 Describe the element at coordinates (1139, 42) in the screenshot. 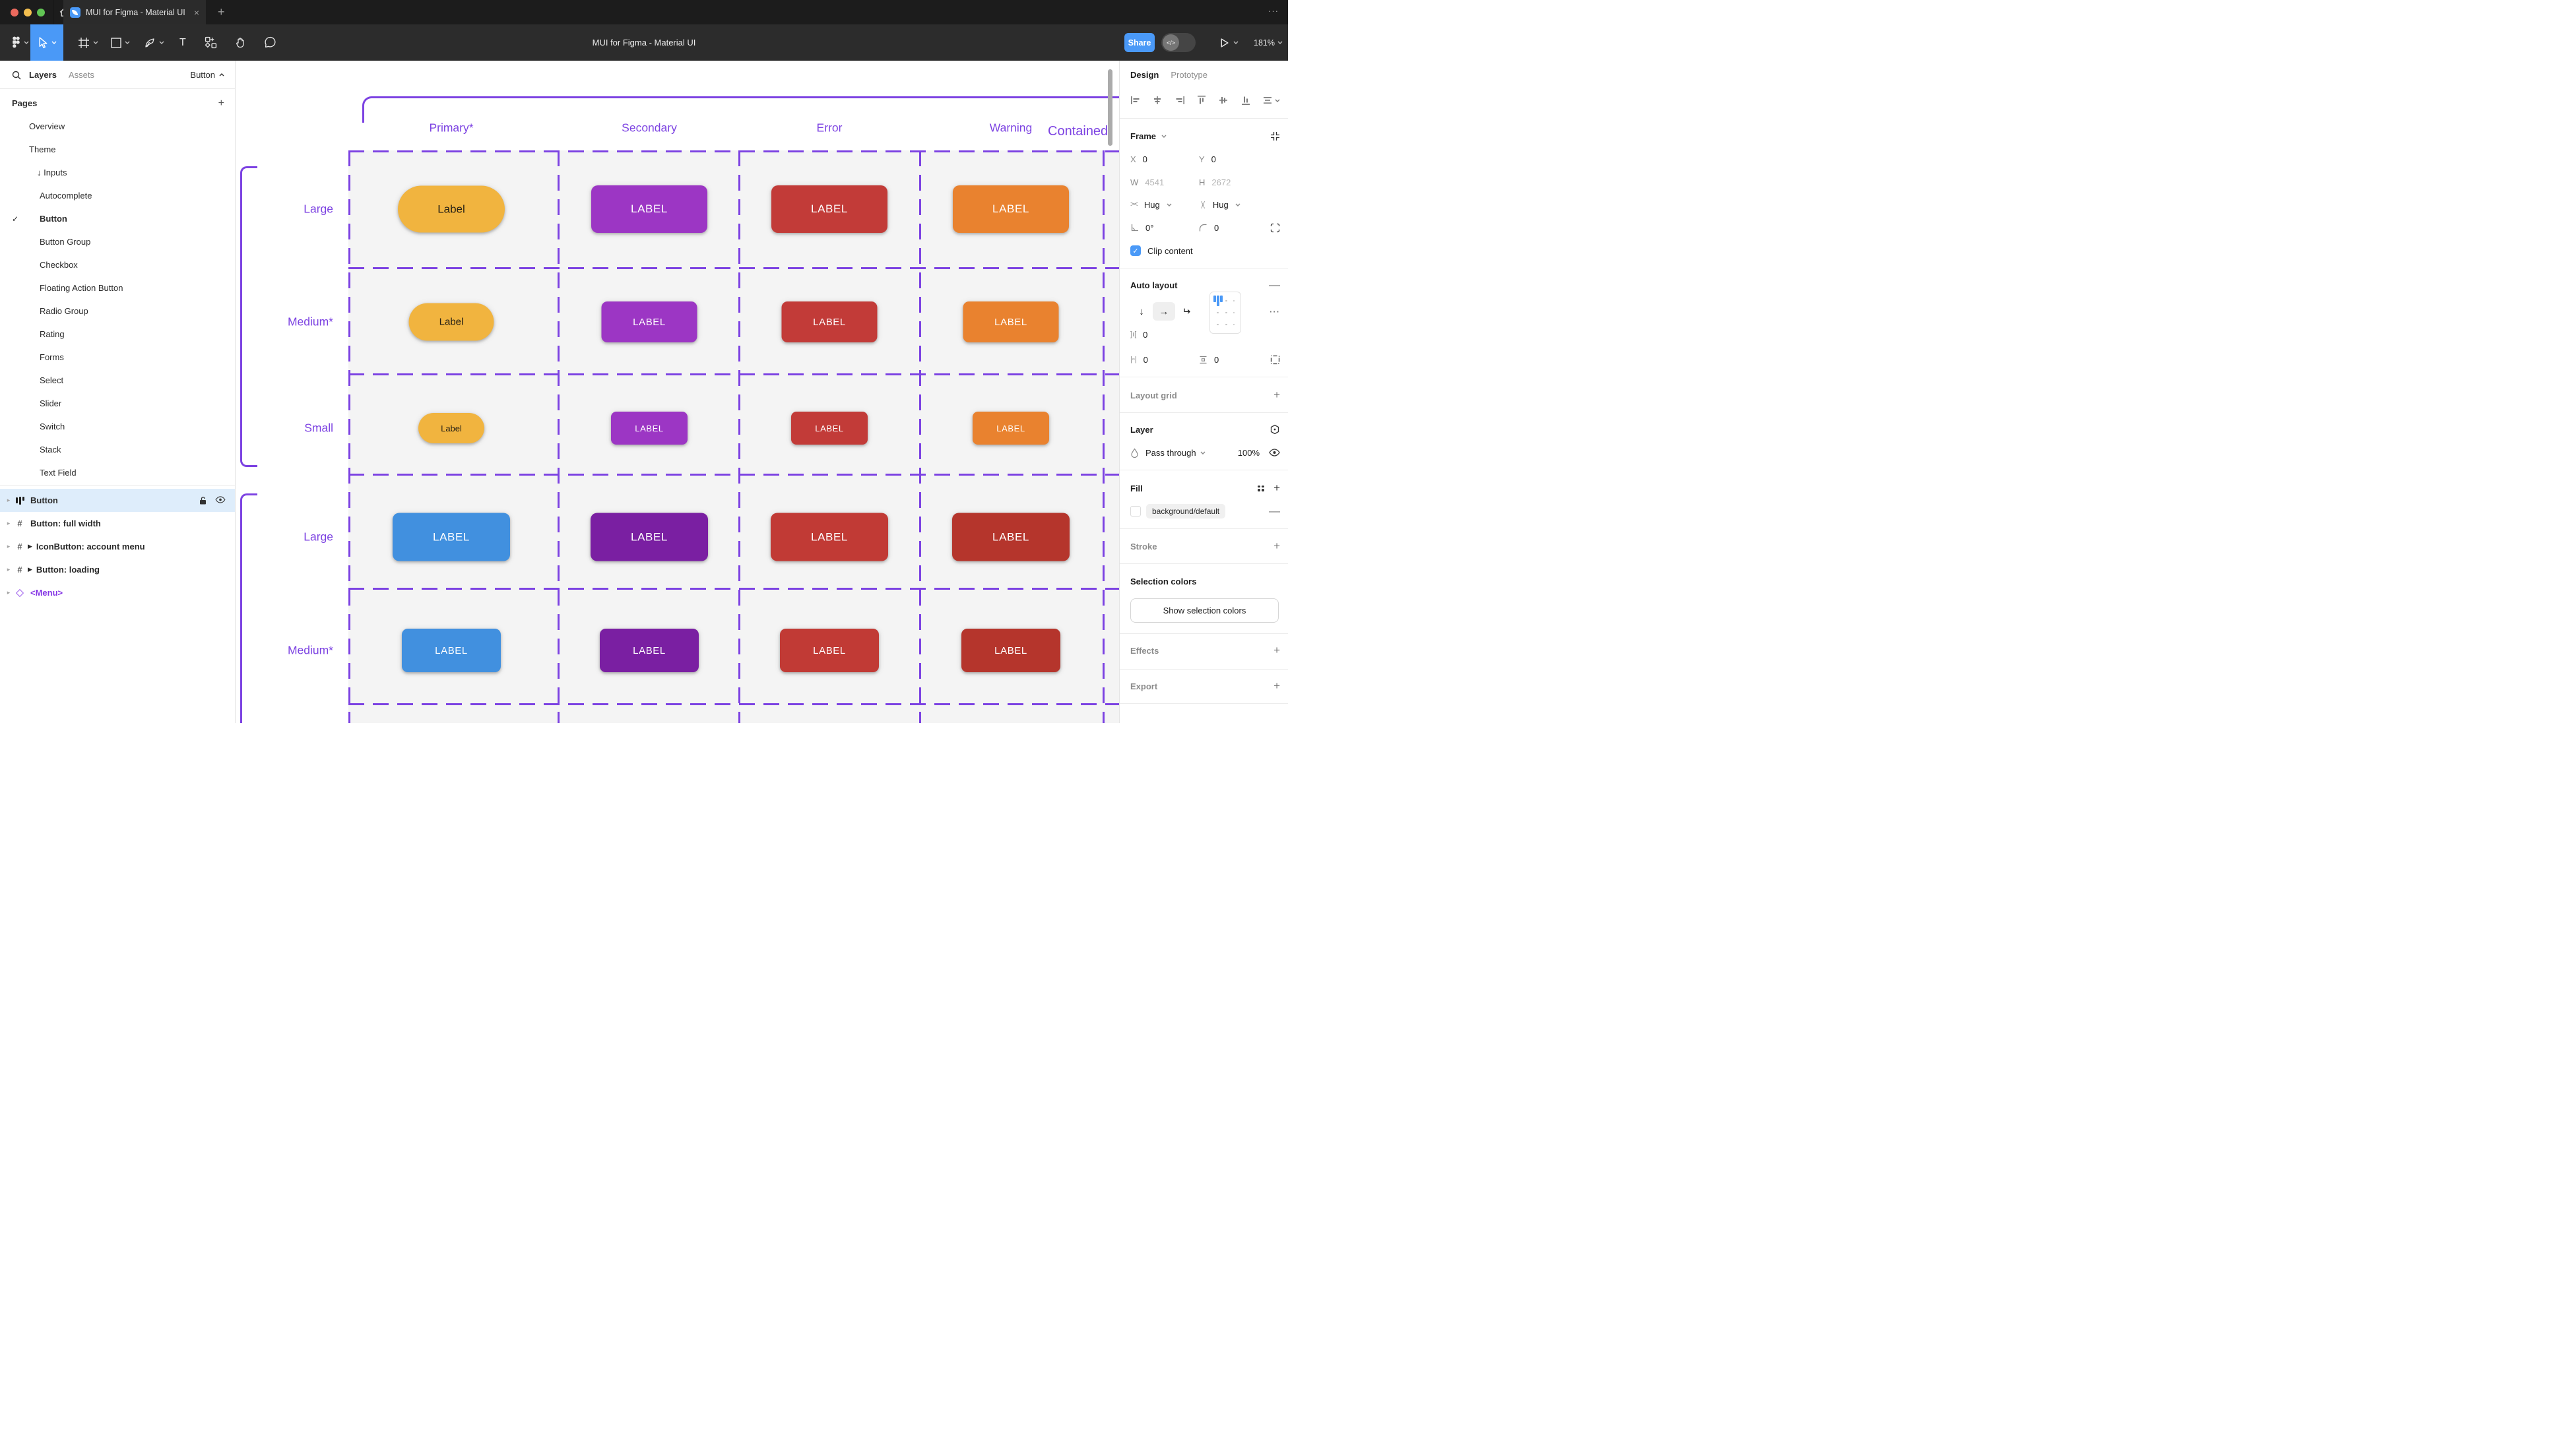

I see `share-button: Share` at that location.